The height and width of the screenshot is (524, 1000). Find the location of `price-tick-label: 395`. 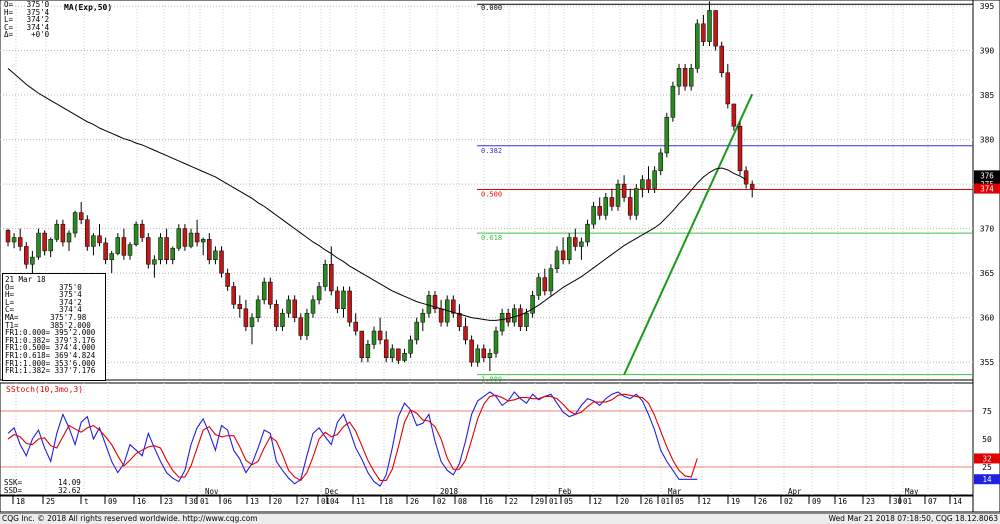

price-tick-label: 395 is located at coordinates (987, 6).